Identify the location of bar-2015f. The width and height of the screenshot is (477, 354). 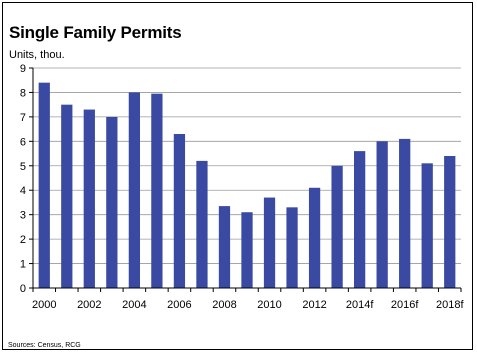
(382, 214).